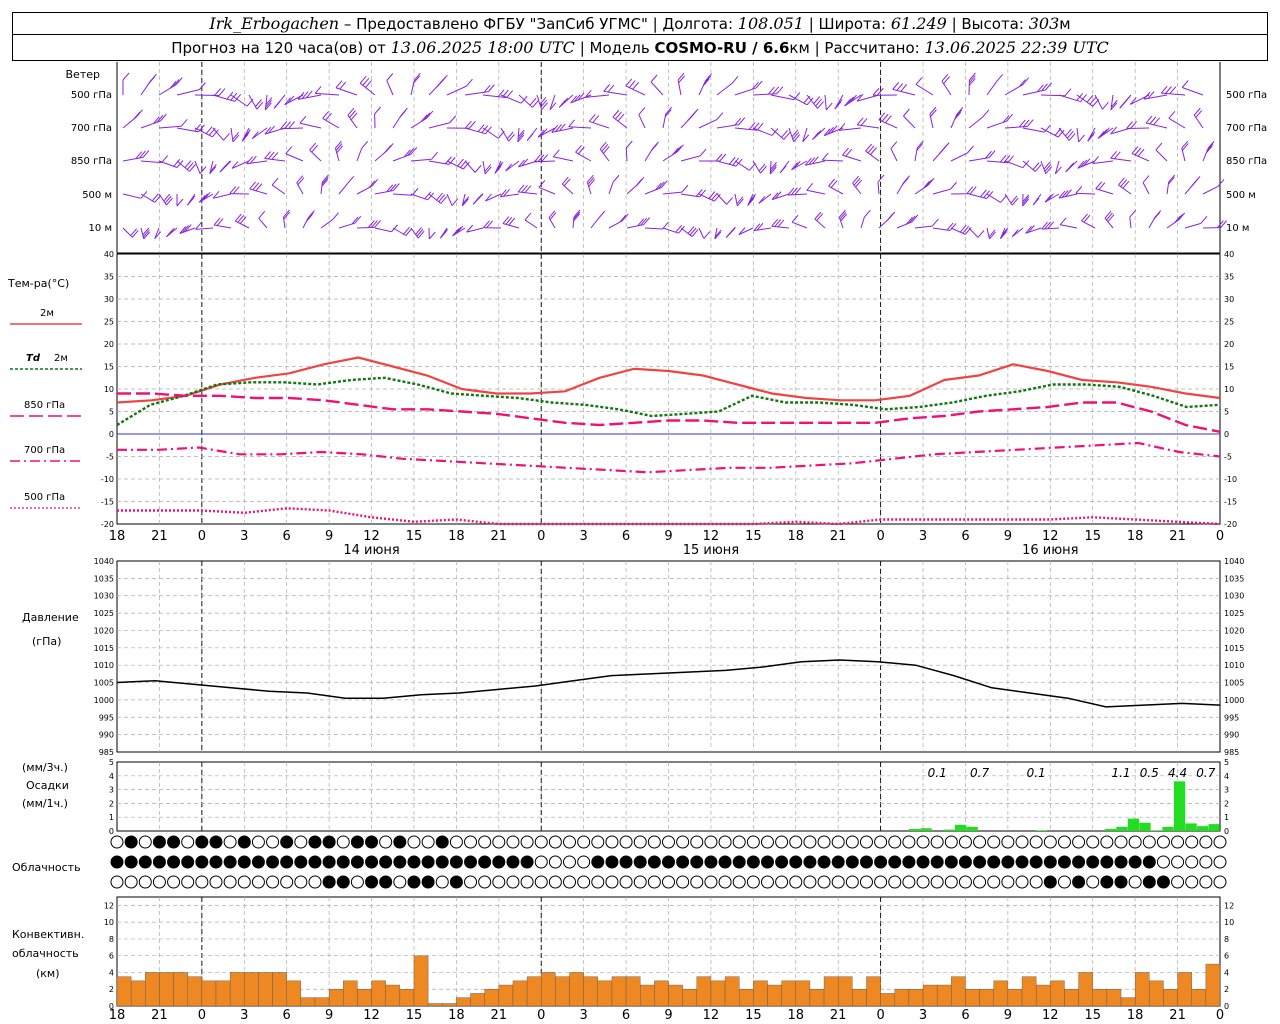  I want to click on xtick-label: 3, so click(244, 1015).